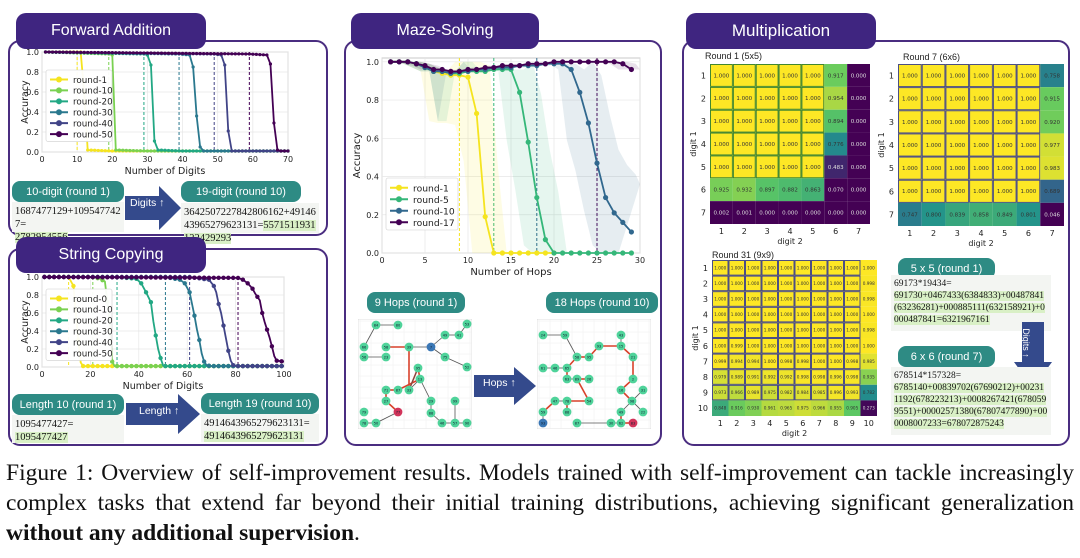 The image size is (1080, 558). Describe the element at coordinates (182, 159) in the screenshot. I see `x-tick-label: 40` at that location.